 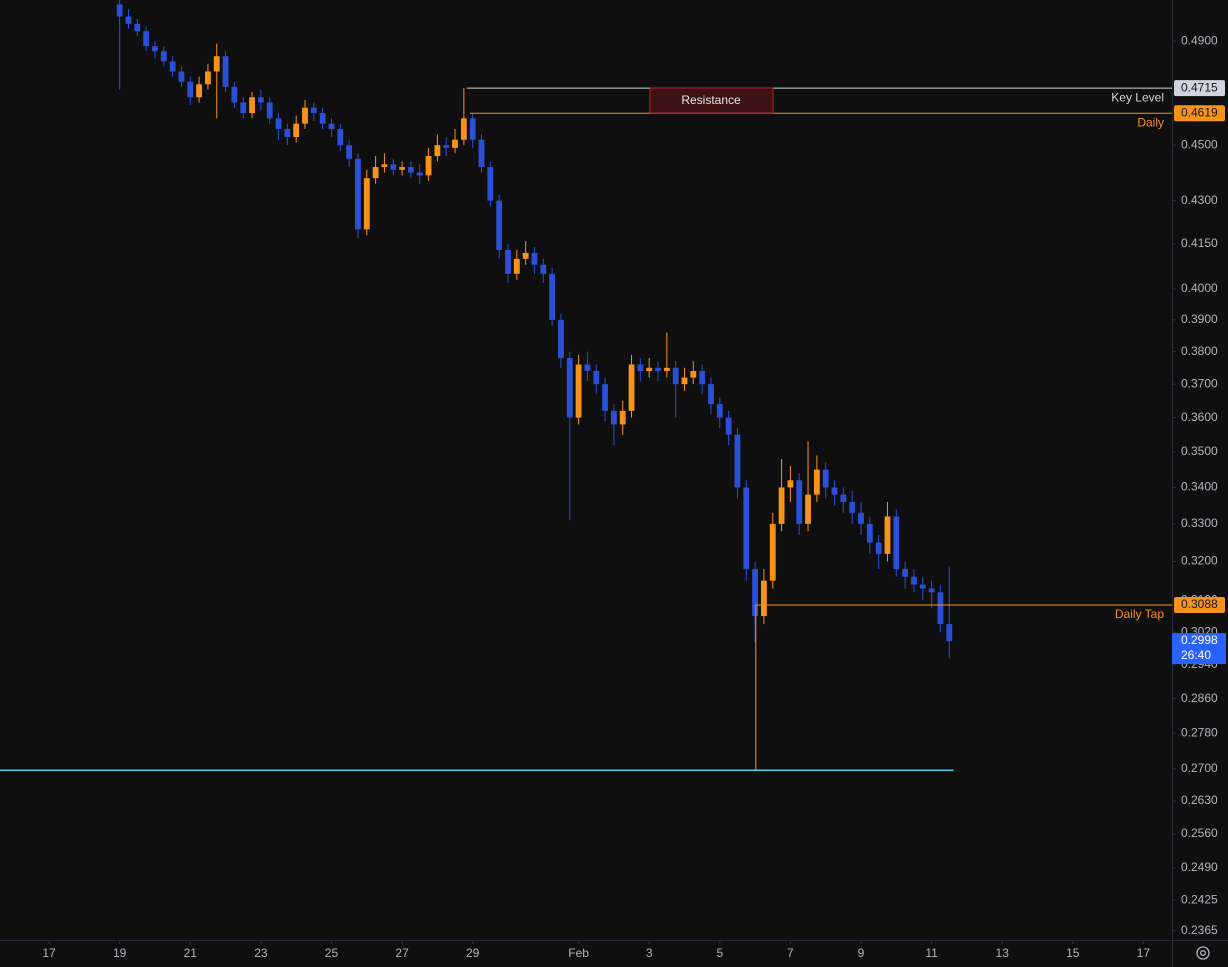 What do you see at coordinates (1199, 319) in the screenshot?
I see `y-tick-label: 0.3900` at bounding box center [1199, 319].